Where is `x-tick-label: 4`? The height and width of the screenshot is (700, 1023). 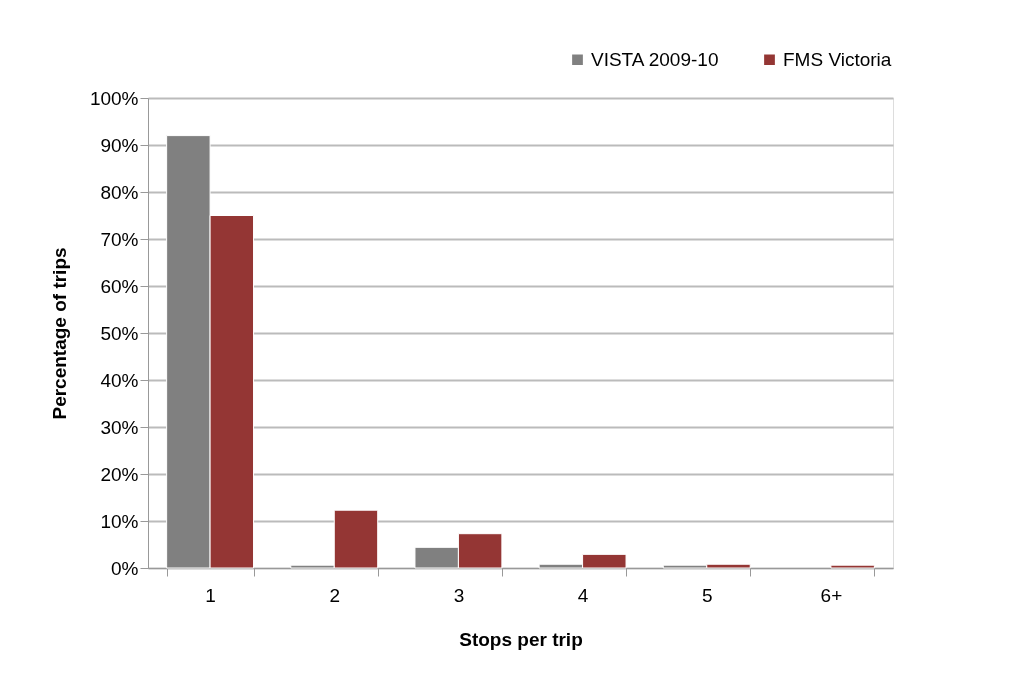 x-tick-label: 4 is located at coordinates (583, 595).